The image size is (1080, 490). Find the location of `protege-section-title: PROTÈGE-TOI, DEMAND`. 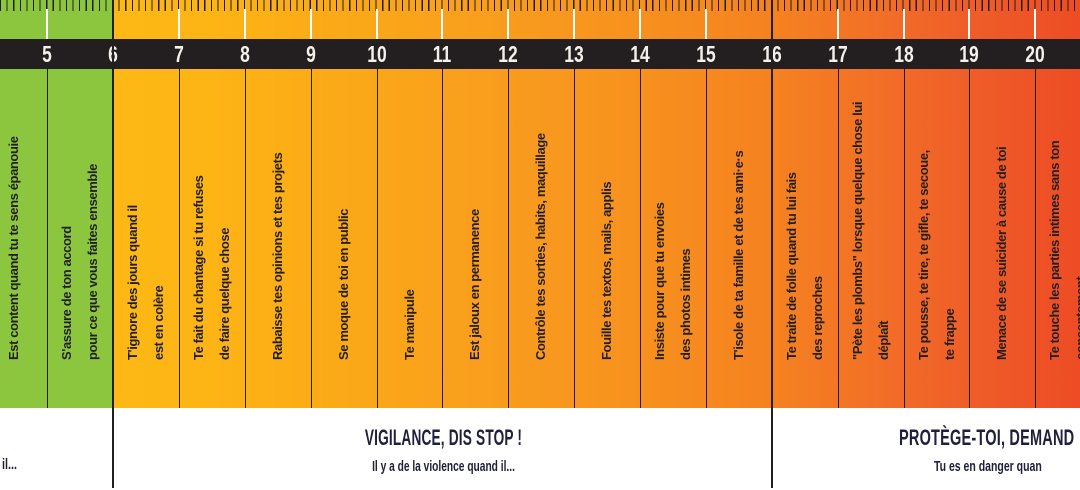

protege-section-title: PROTÈGE-TOI, DEMAND is located at coordinates (987, 437).